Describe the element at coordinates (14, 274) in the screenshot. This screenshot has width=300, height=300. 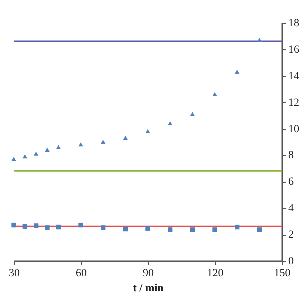
I see `x-tick-label: 30` at that location.